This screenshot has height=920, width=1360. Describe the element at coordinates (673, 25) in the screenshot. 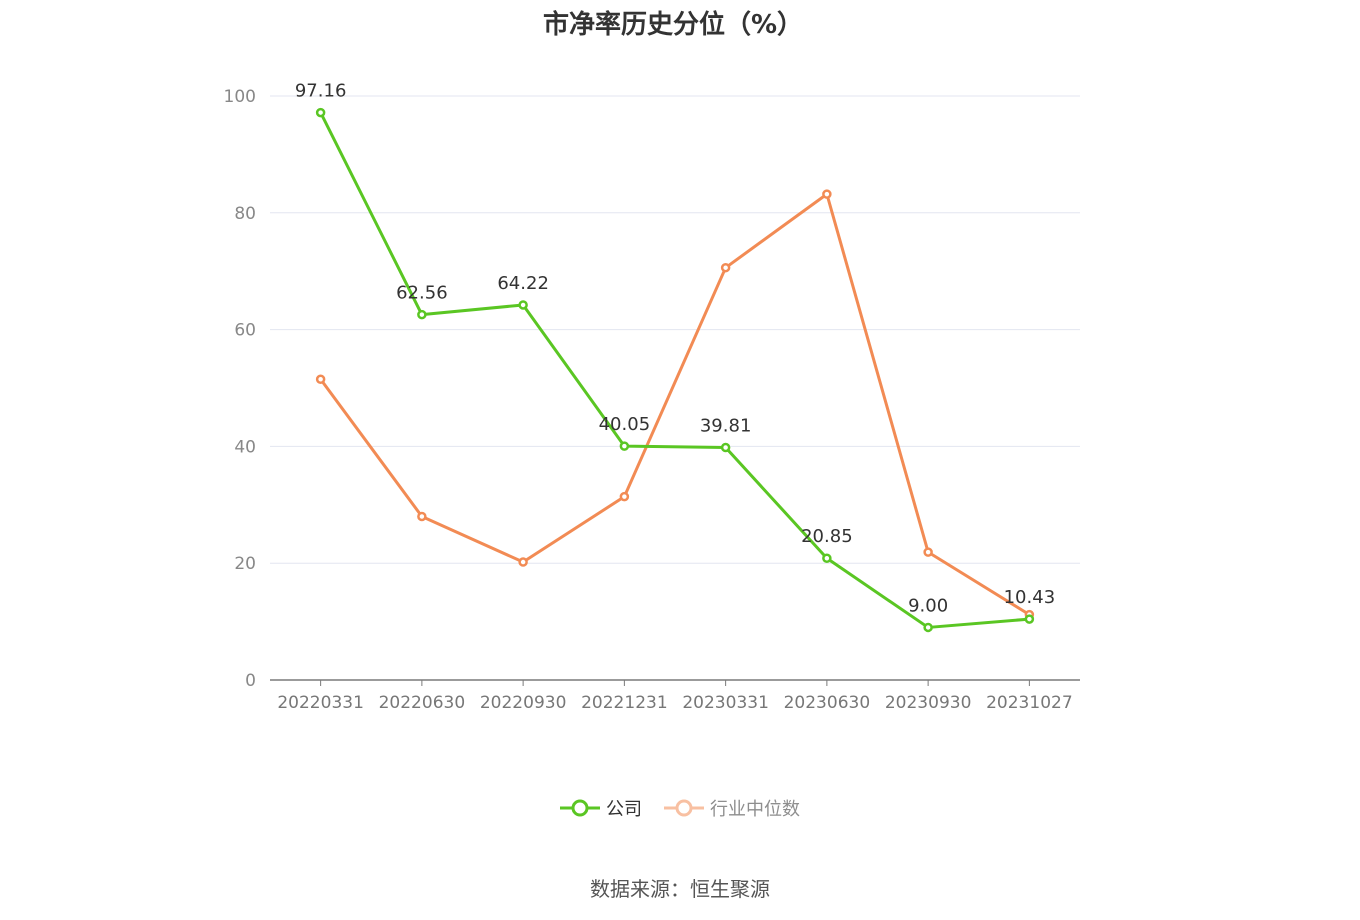

I see `chart-title: 市净率历史分位（%）` at that location.